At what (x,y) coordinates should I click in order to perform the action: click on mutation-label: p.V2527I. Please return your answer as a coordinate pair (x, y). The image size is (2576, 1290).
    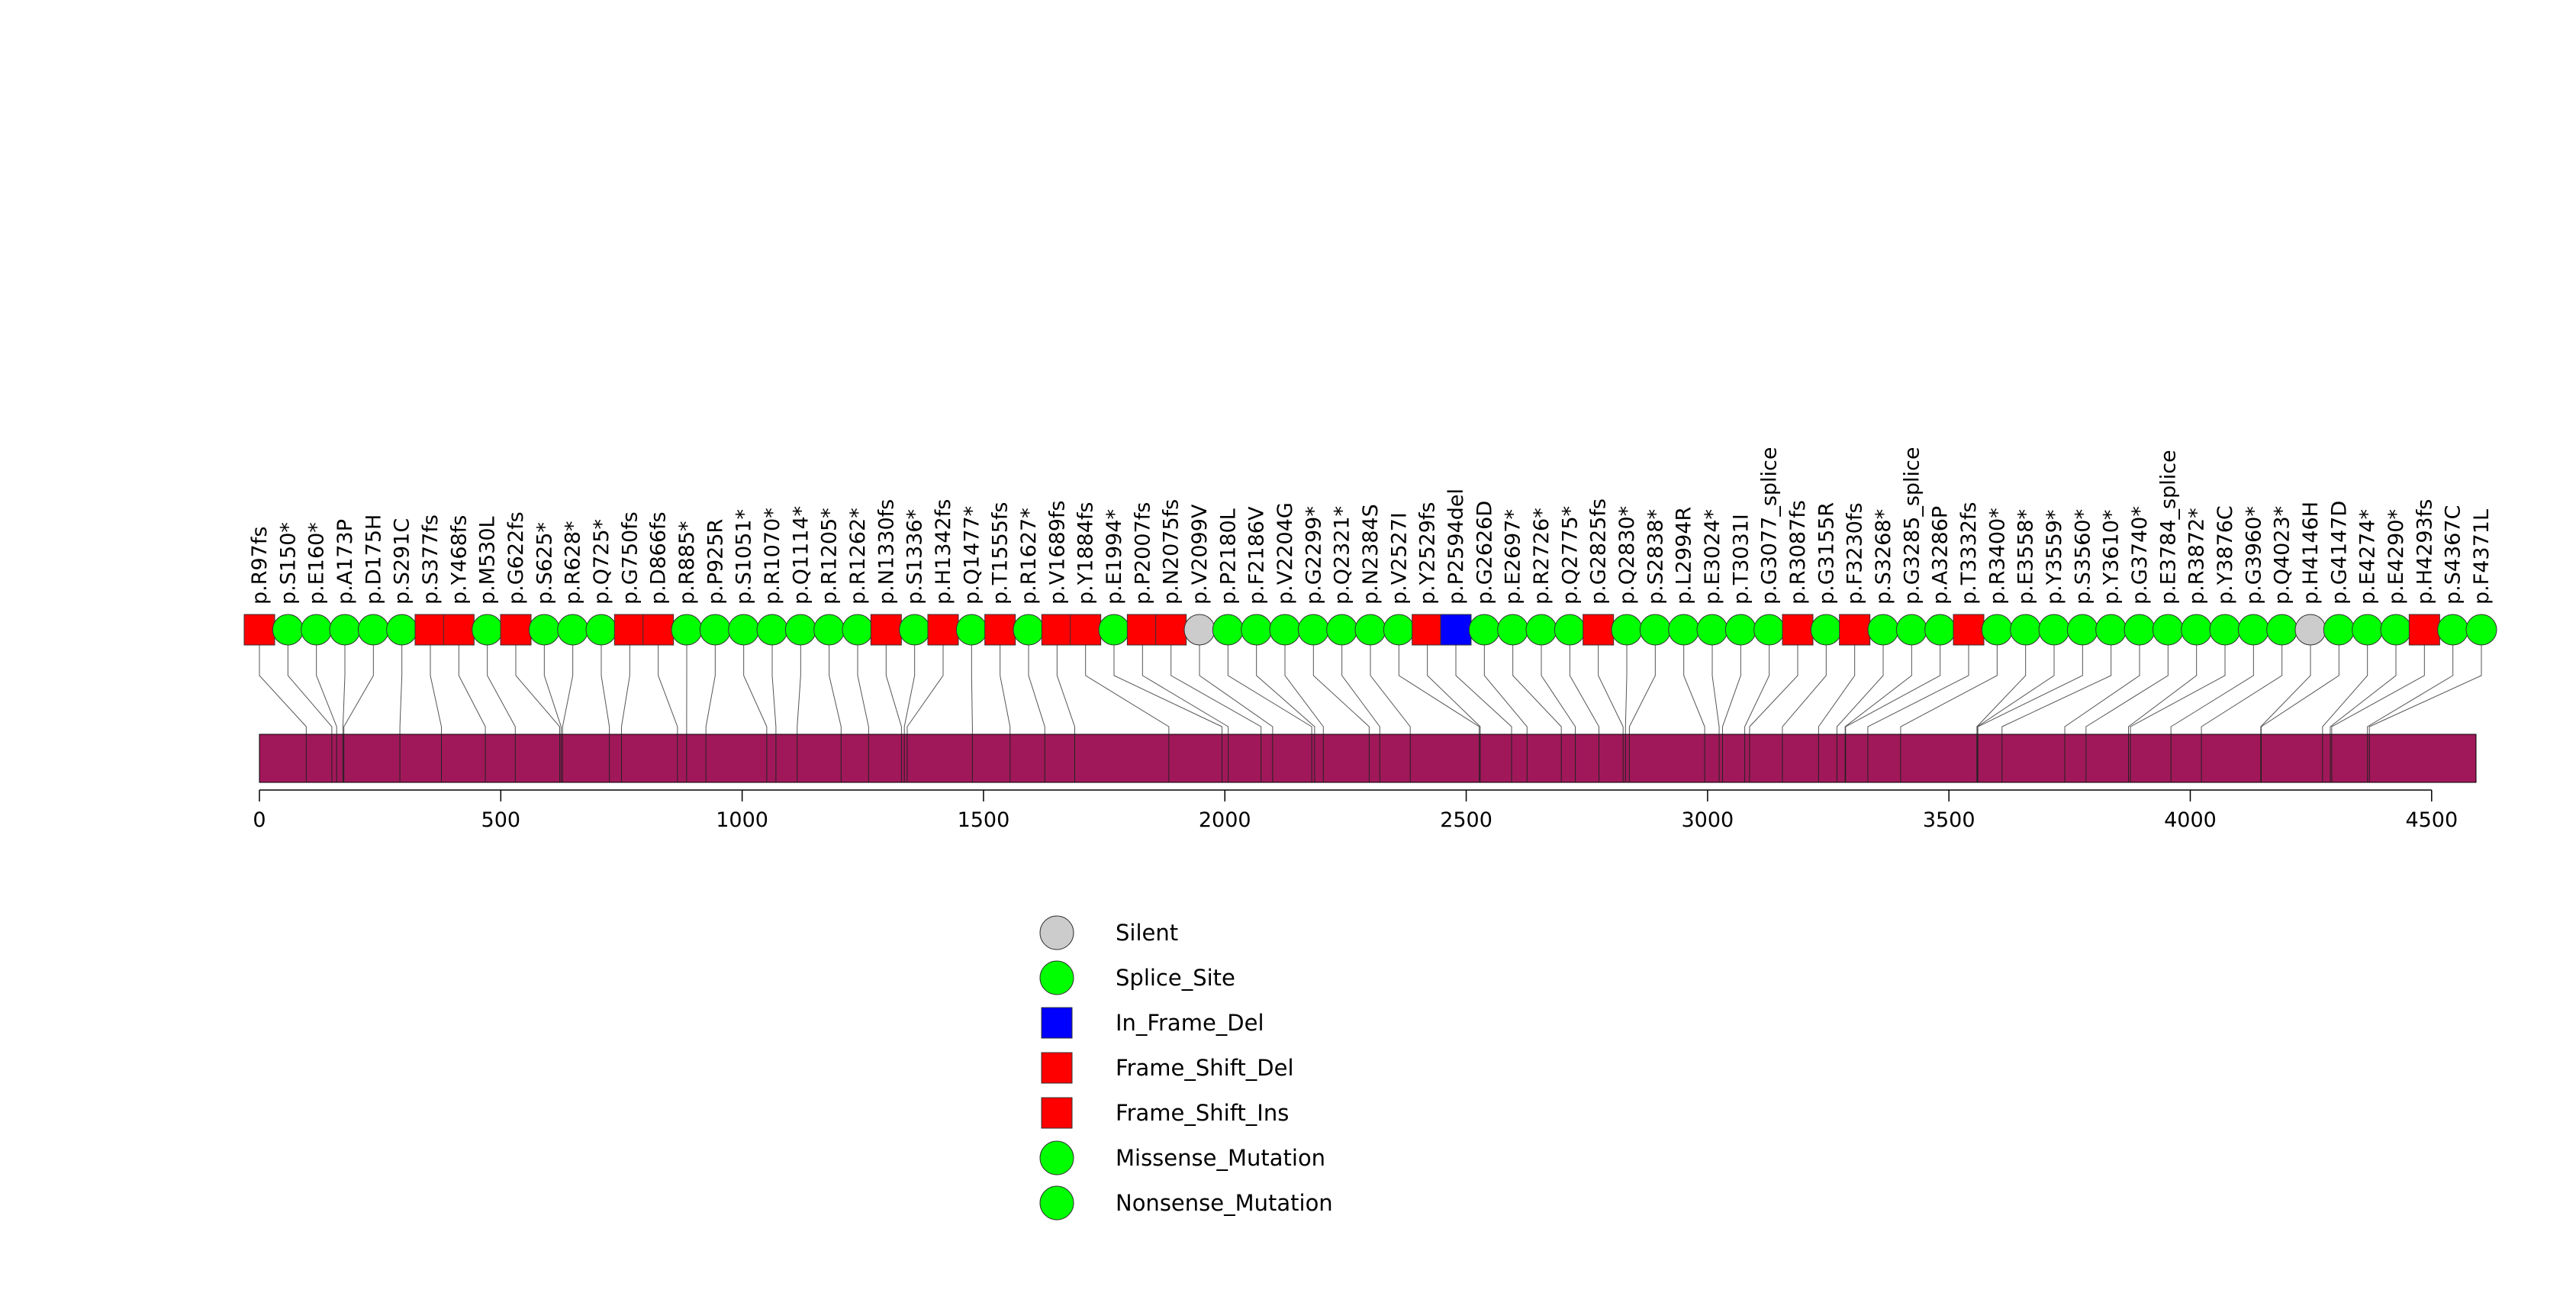
    Looking at the image, I should click on (1399, 559).